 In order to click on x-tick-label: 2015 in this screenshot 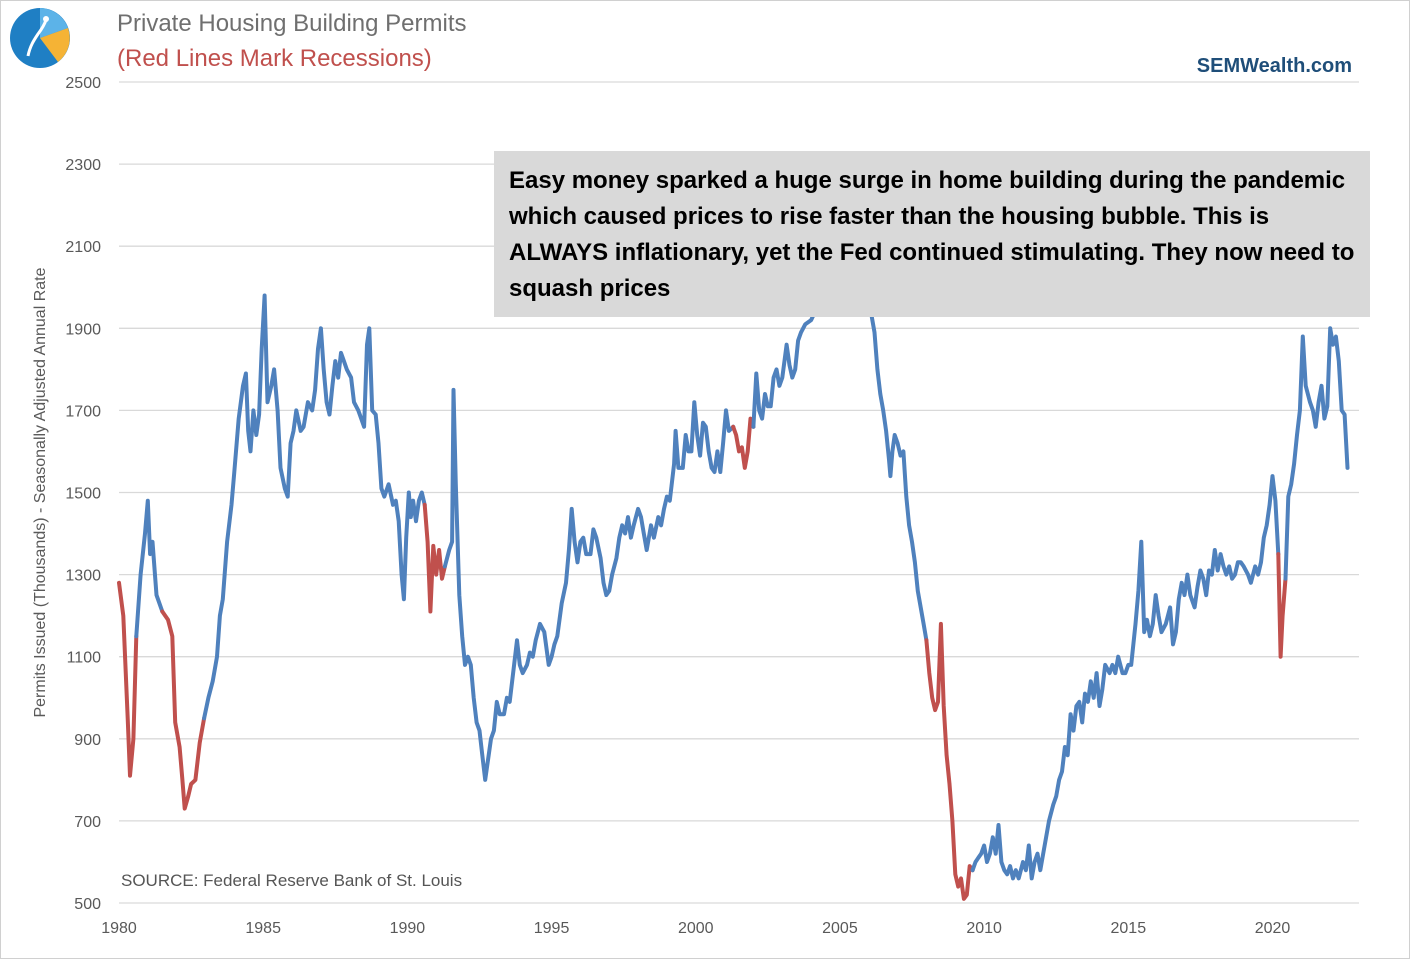, I will do `click(1129, 928)`.